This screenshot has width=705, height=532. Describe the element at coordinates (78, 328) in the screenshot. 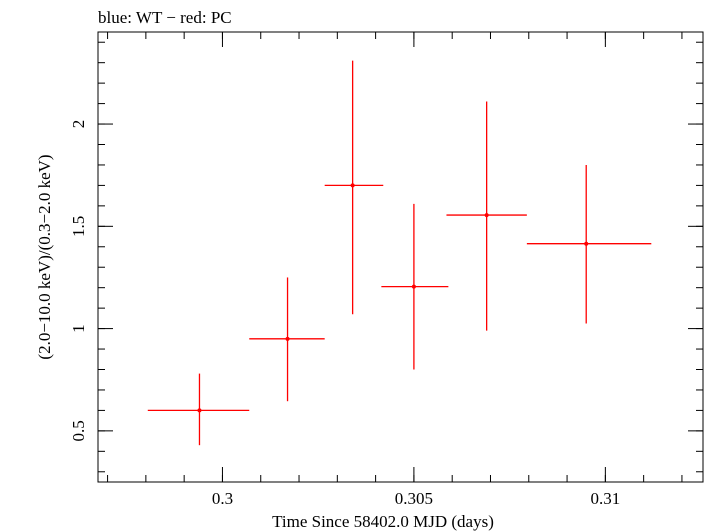

I see `y-tick-label: 1` at that location.